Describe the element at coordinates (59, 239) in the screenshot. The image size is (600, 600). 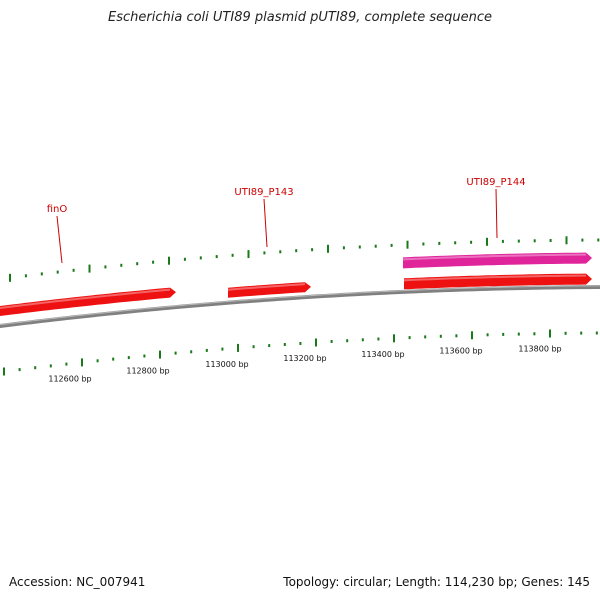
I see `gene-fino-leader-line` at that location.